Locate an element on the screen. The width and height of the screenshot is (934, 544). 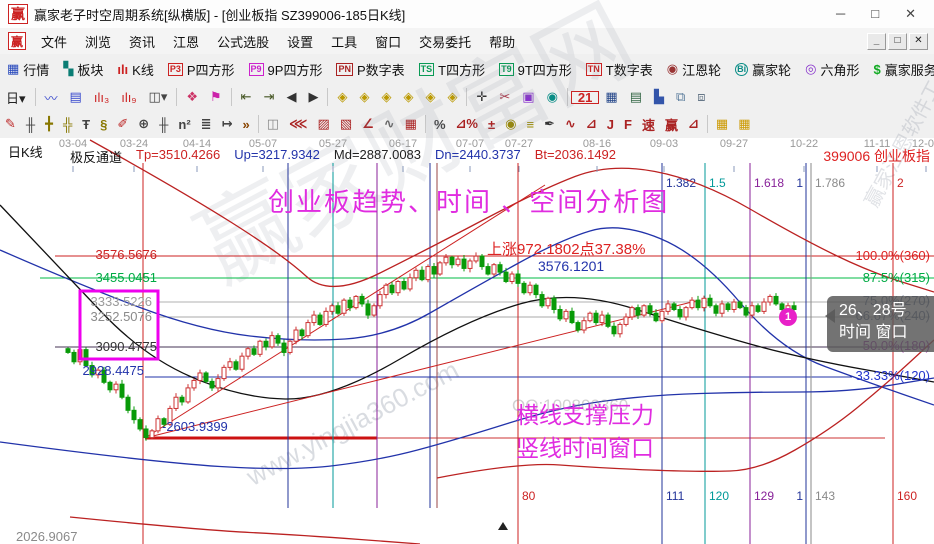
toolbar-button: P3 P四方形 is located at coordinates (201, 69).